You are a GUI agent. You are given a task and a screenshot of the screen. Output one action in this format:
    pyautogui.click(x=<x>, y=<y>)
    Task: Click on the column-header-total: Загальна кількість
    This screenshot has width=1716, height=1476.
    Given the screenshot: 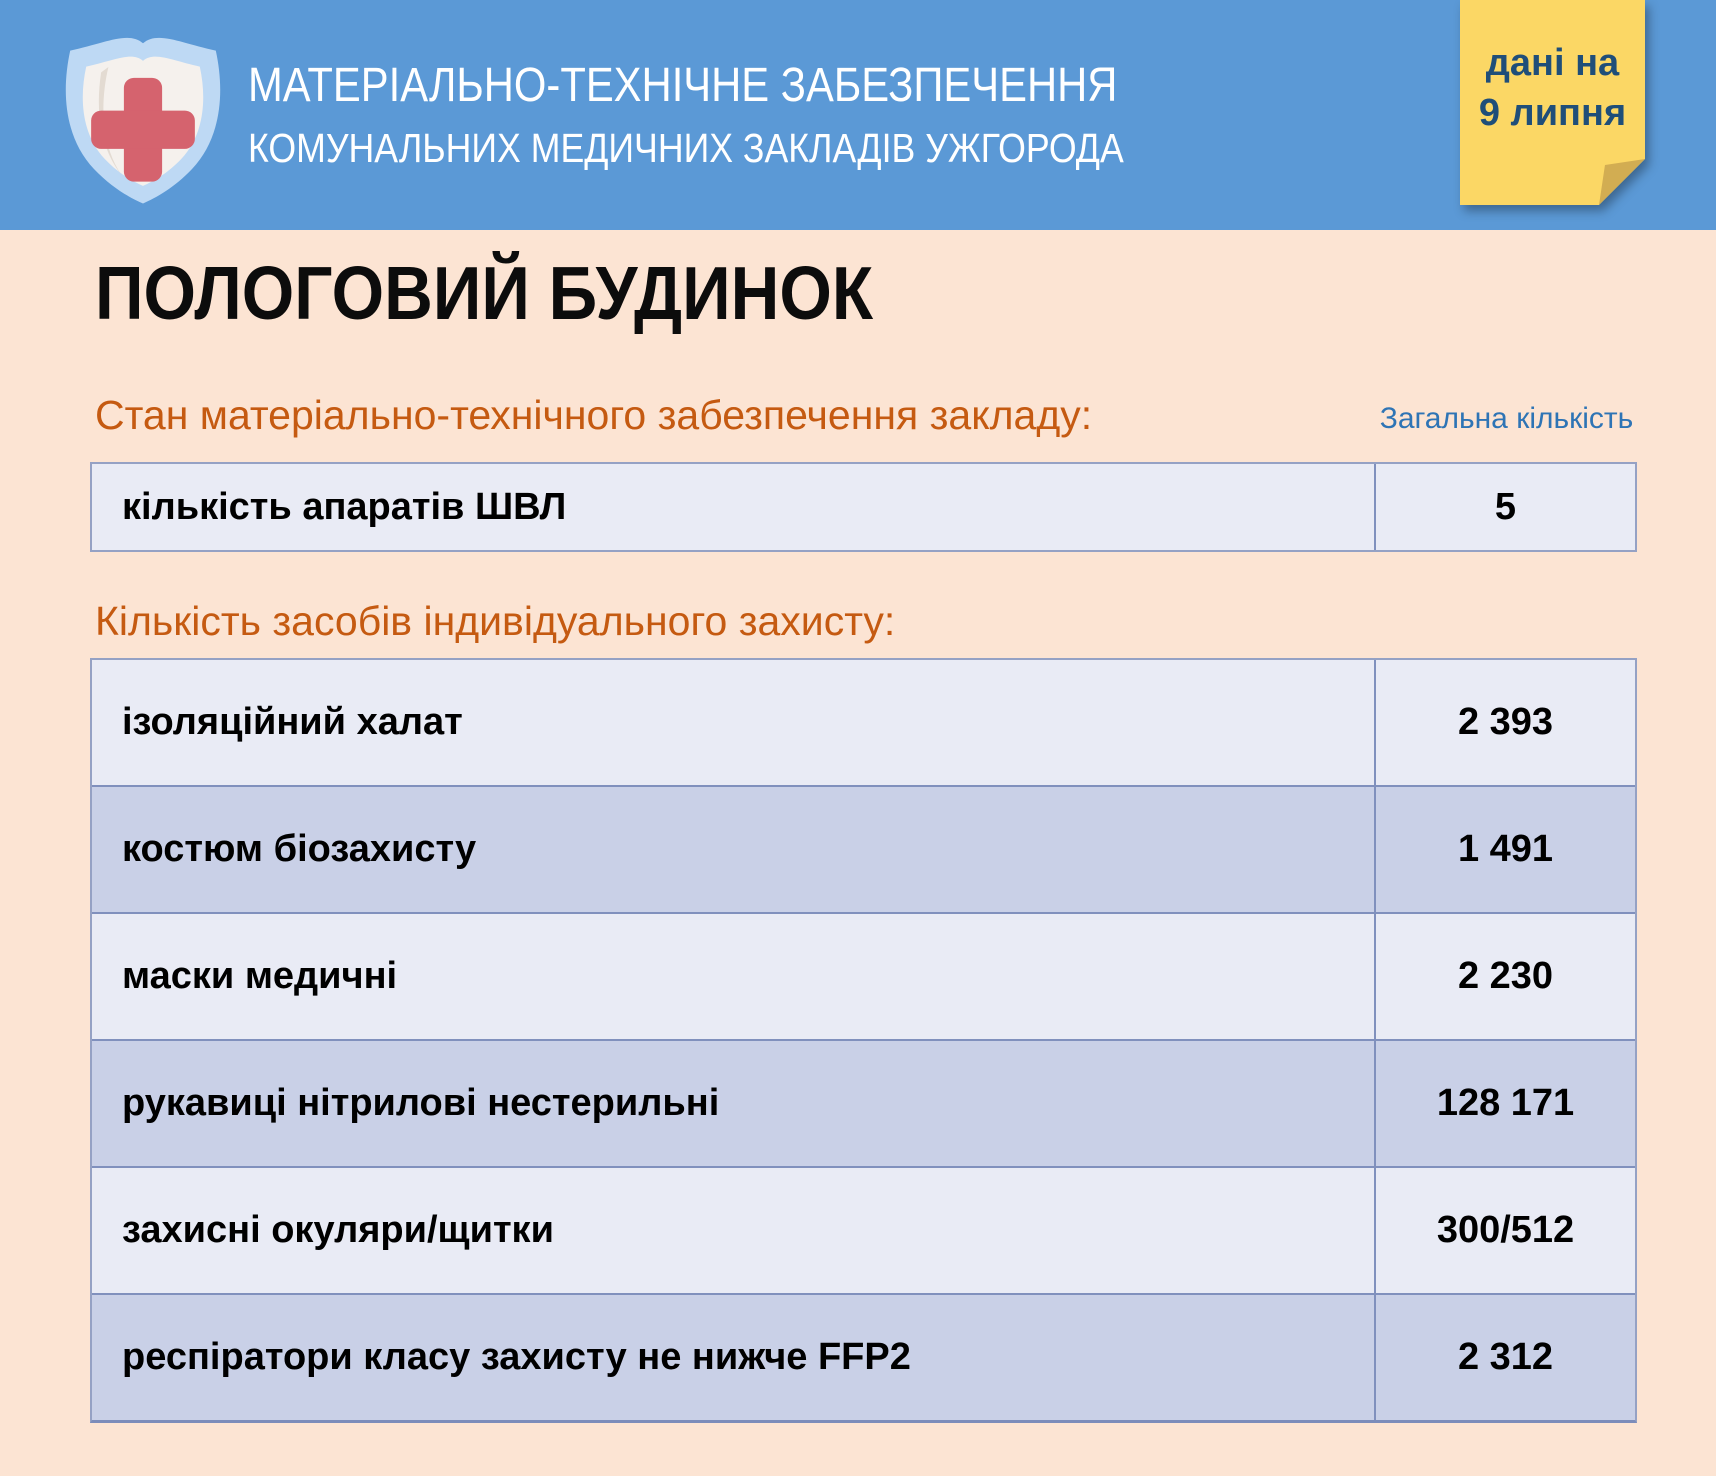 What is the action you would take?
    pyautogui.click(x=1506, y=418)
    